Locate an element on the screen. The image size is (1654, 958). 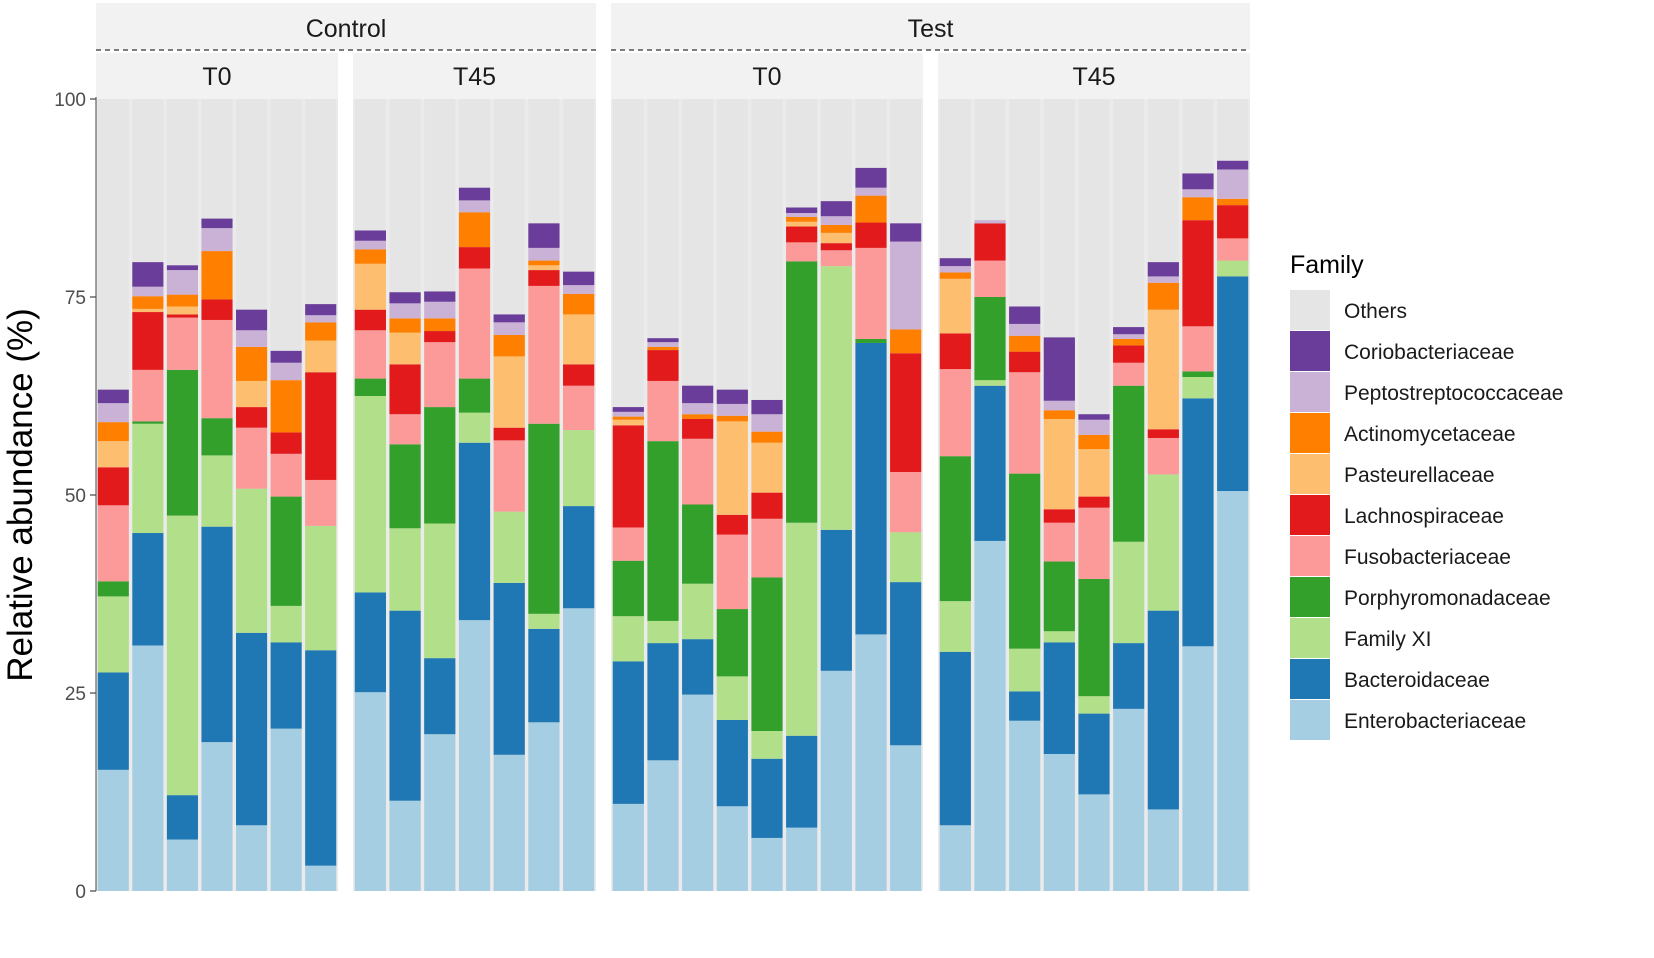
legend-swatch-pasteurellaceae is located at coordinates (1310, 474).